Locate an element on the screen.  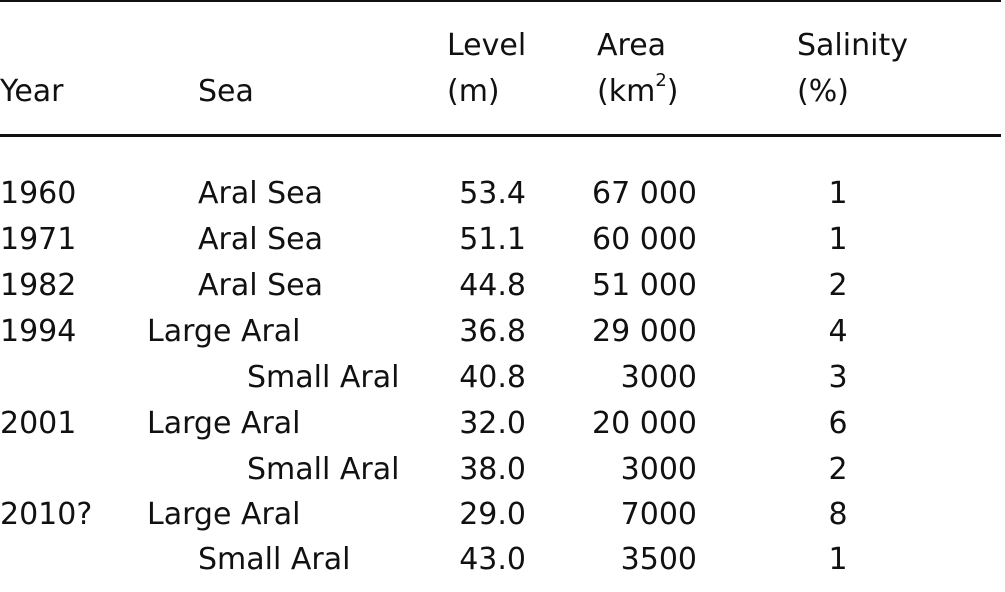
cell-salinity: 3 is located at coordinates (838, 377).